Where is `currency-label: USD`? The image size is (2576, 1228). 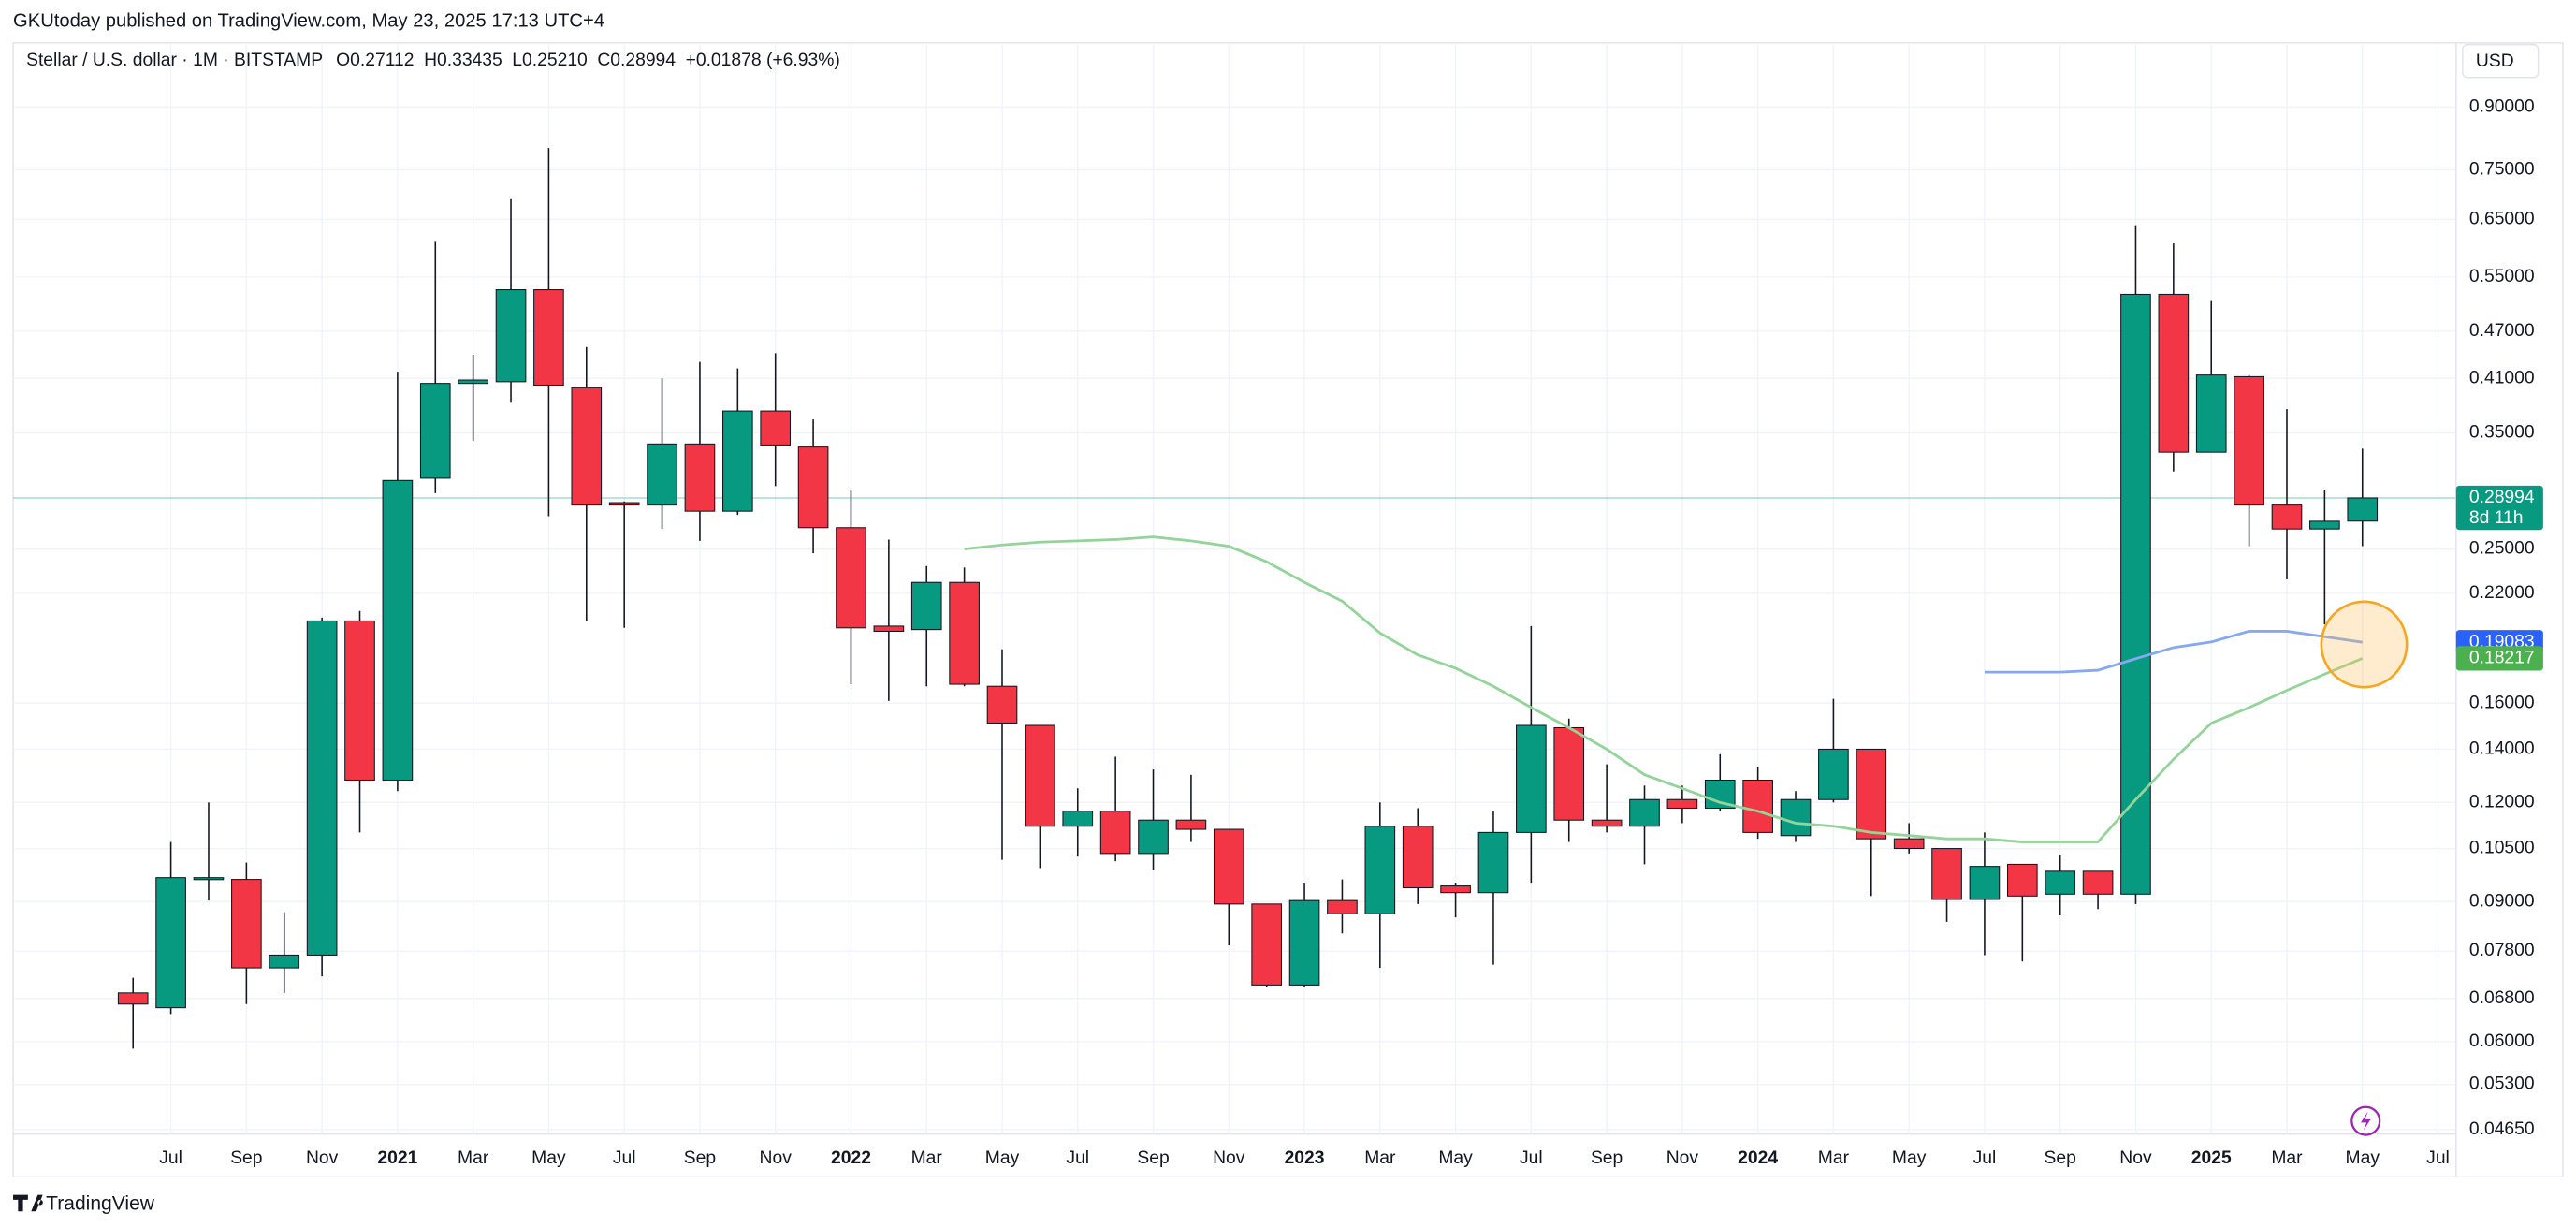 currency-label: USD is located at coordinates (2495, 61).